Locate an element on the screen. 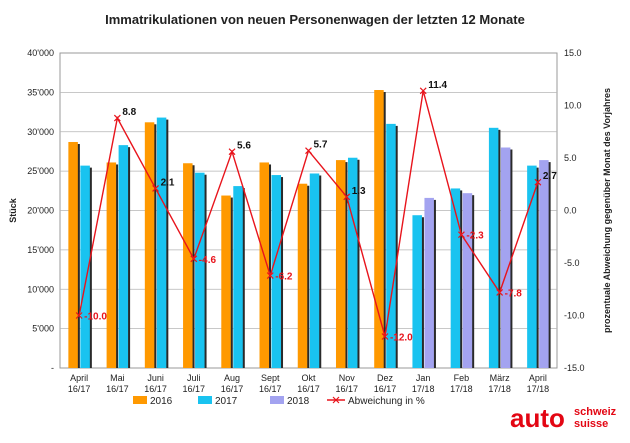 This screenshot has width=630, height=443. deviation-label: 11.4 is located at coordinates (437, 85).